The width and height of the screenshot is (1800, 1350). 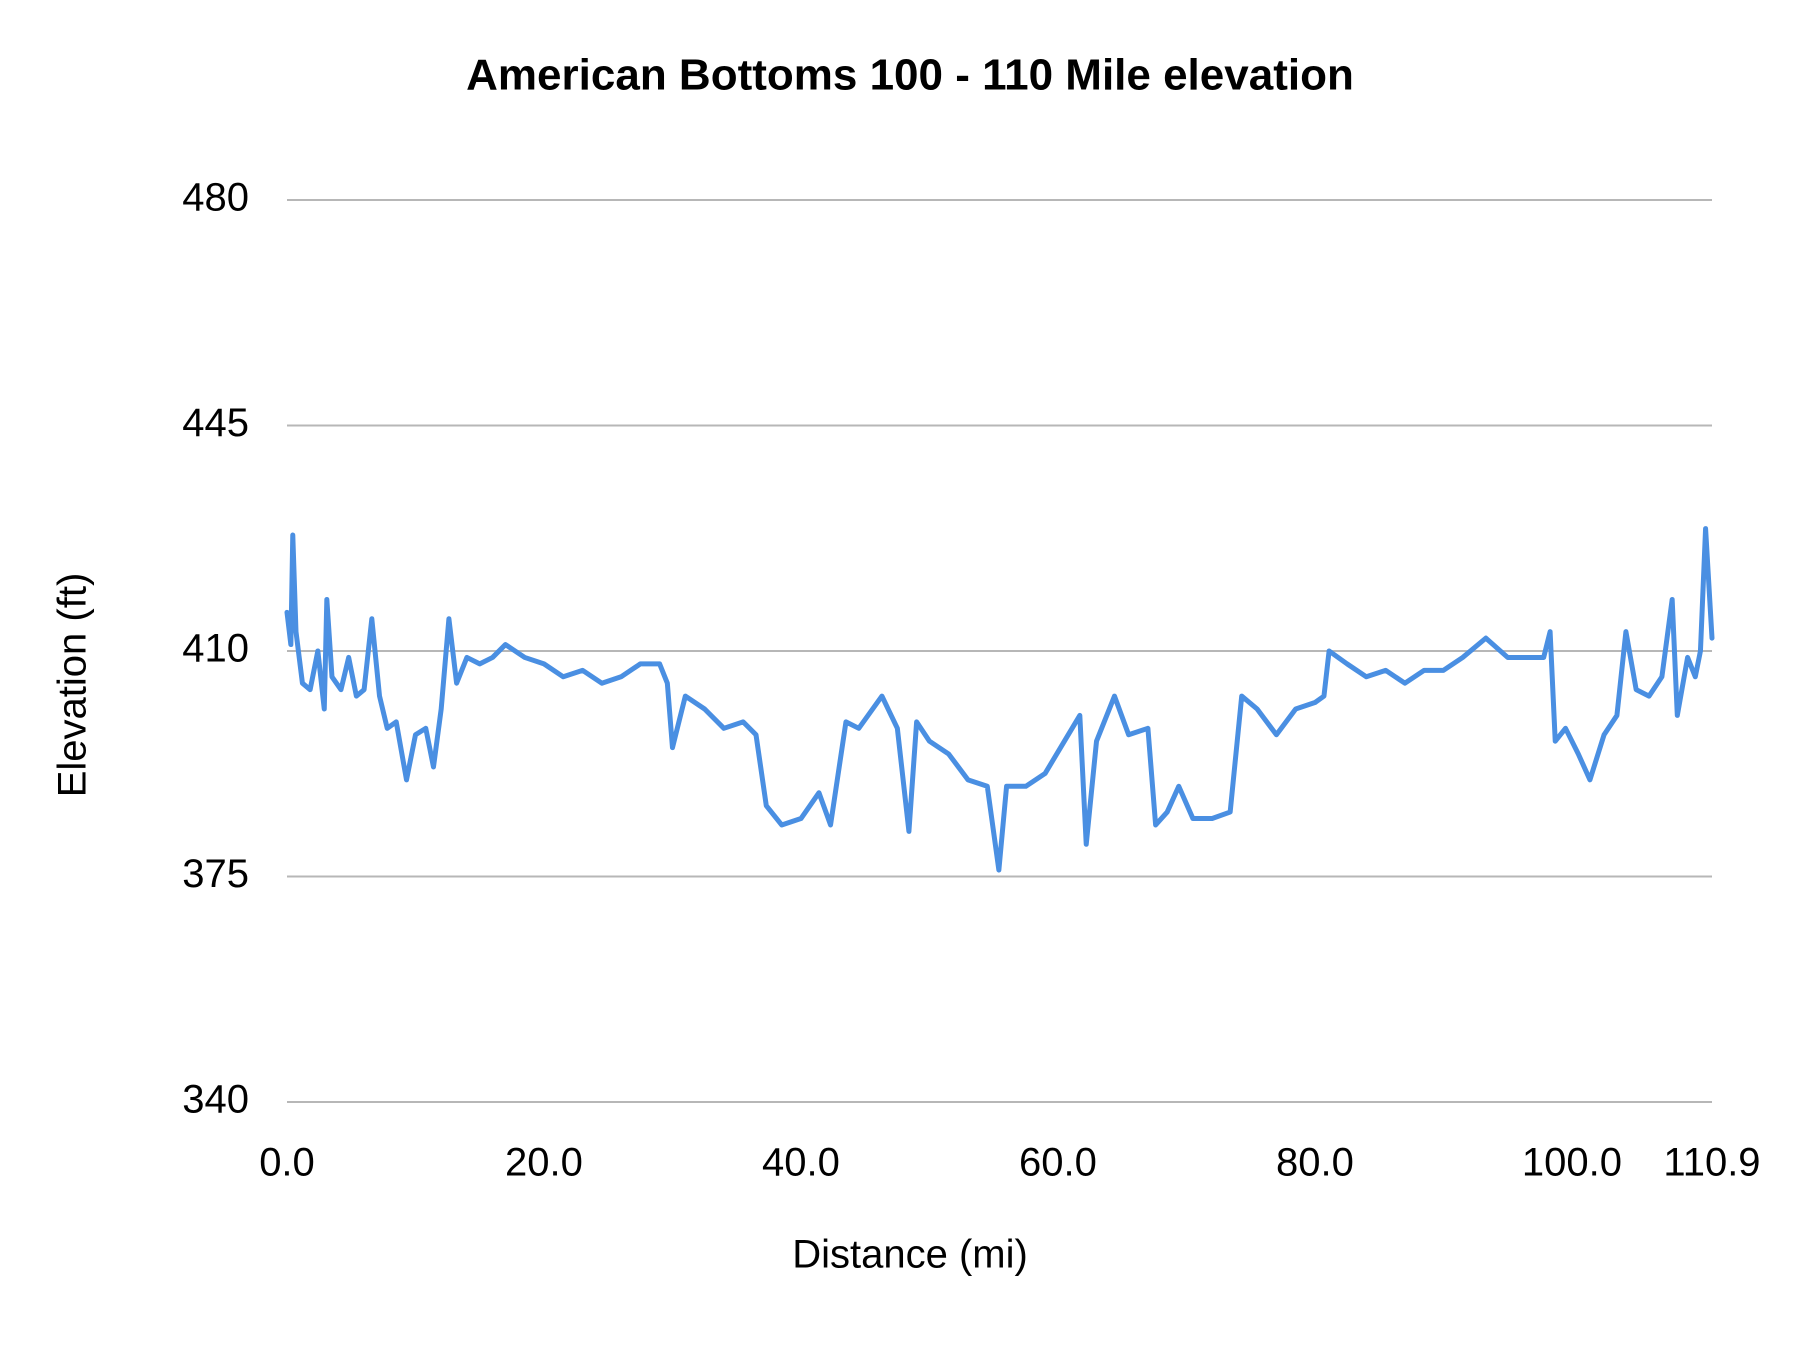 I want to click on x-tick-label: 20.0, so click(x=544, y=1163).